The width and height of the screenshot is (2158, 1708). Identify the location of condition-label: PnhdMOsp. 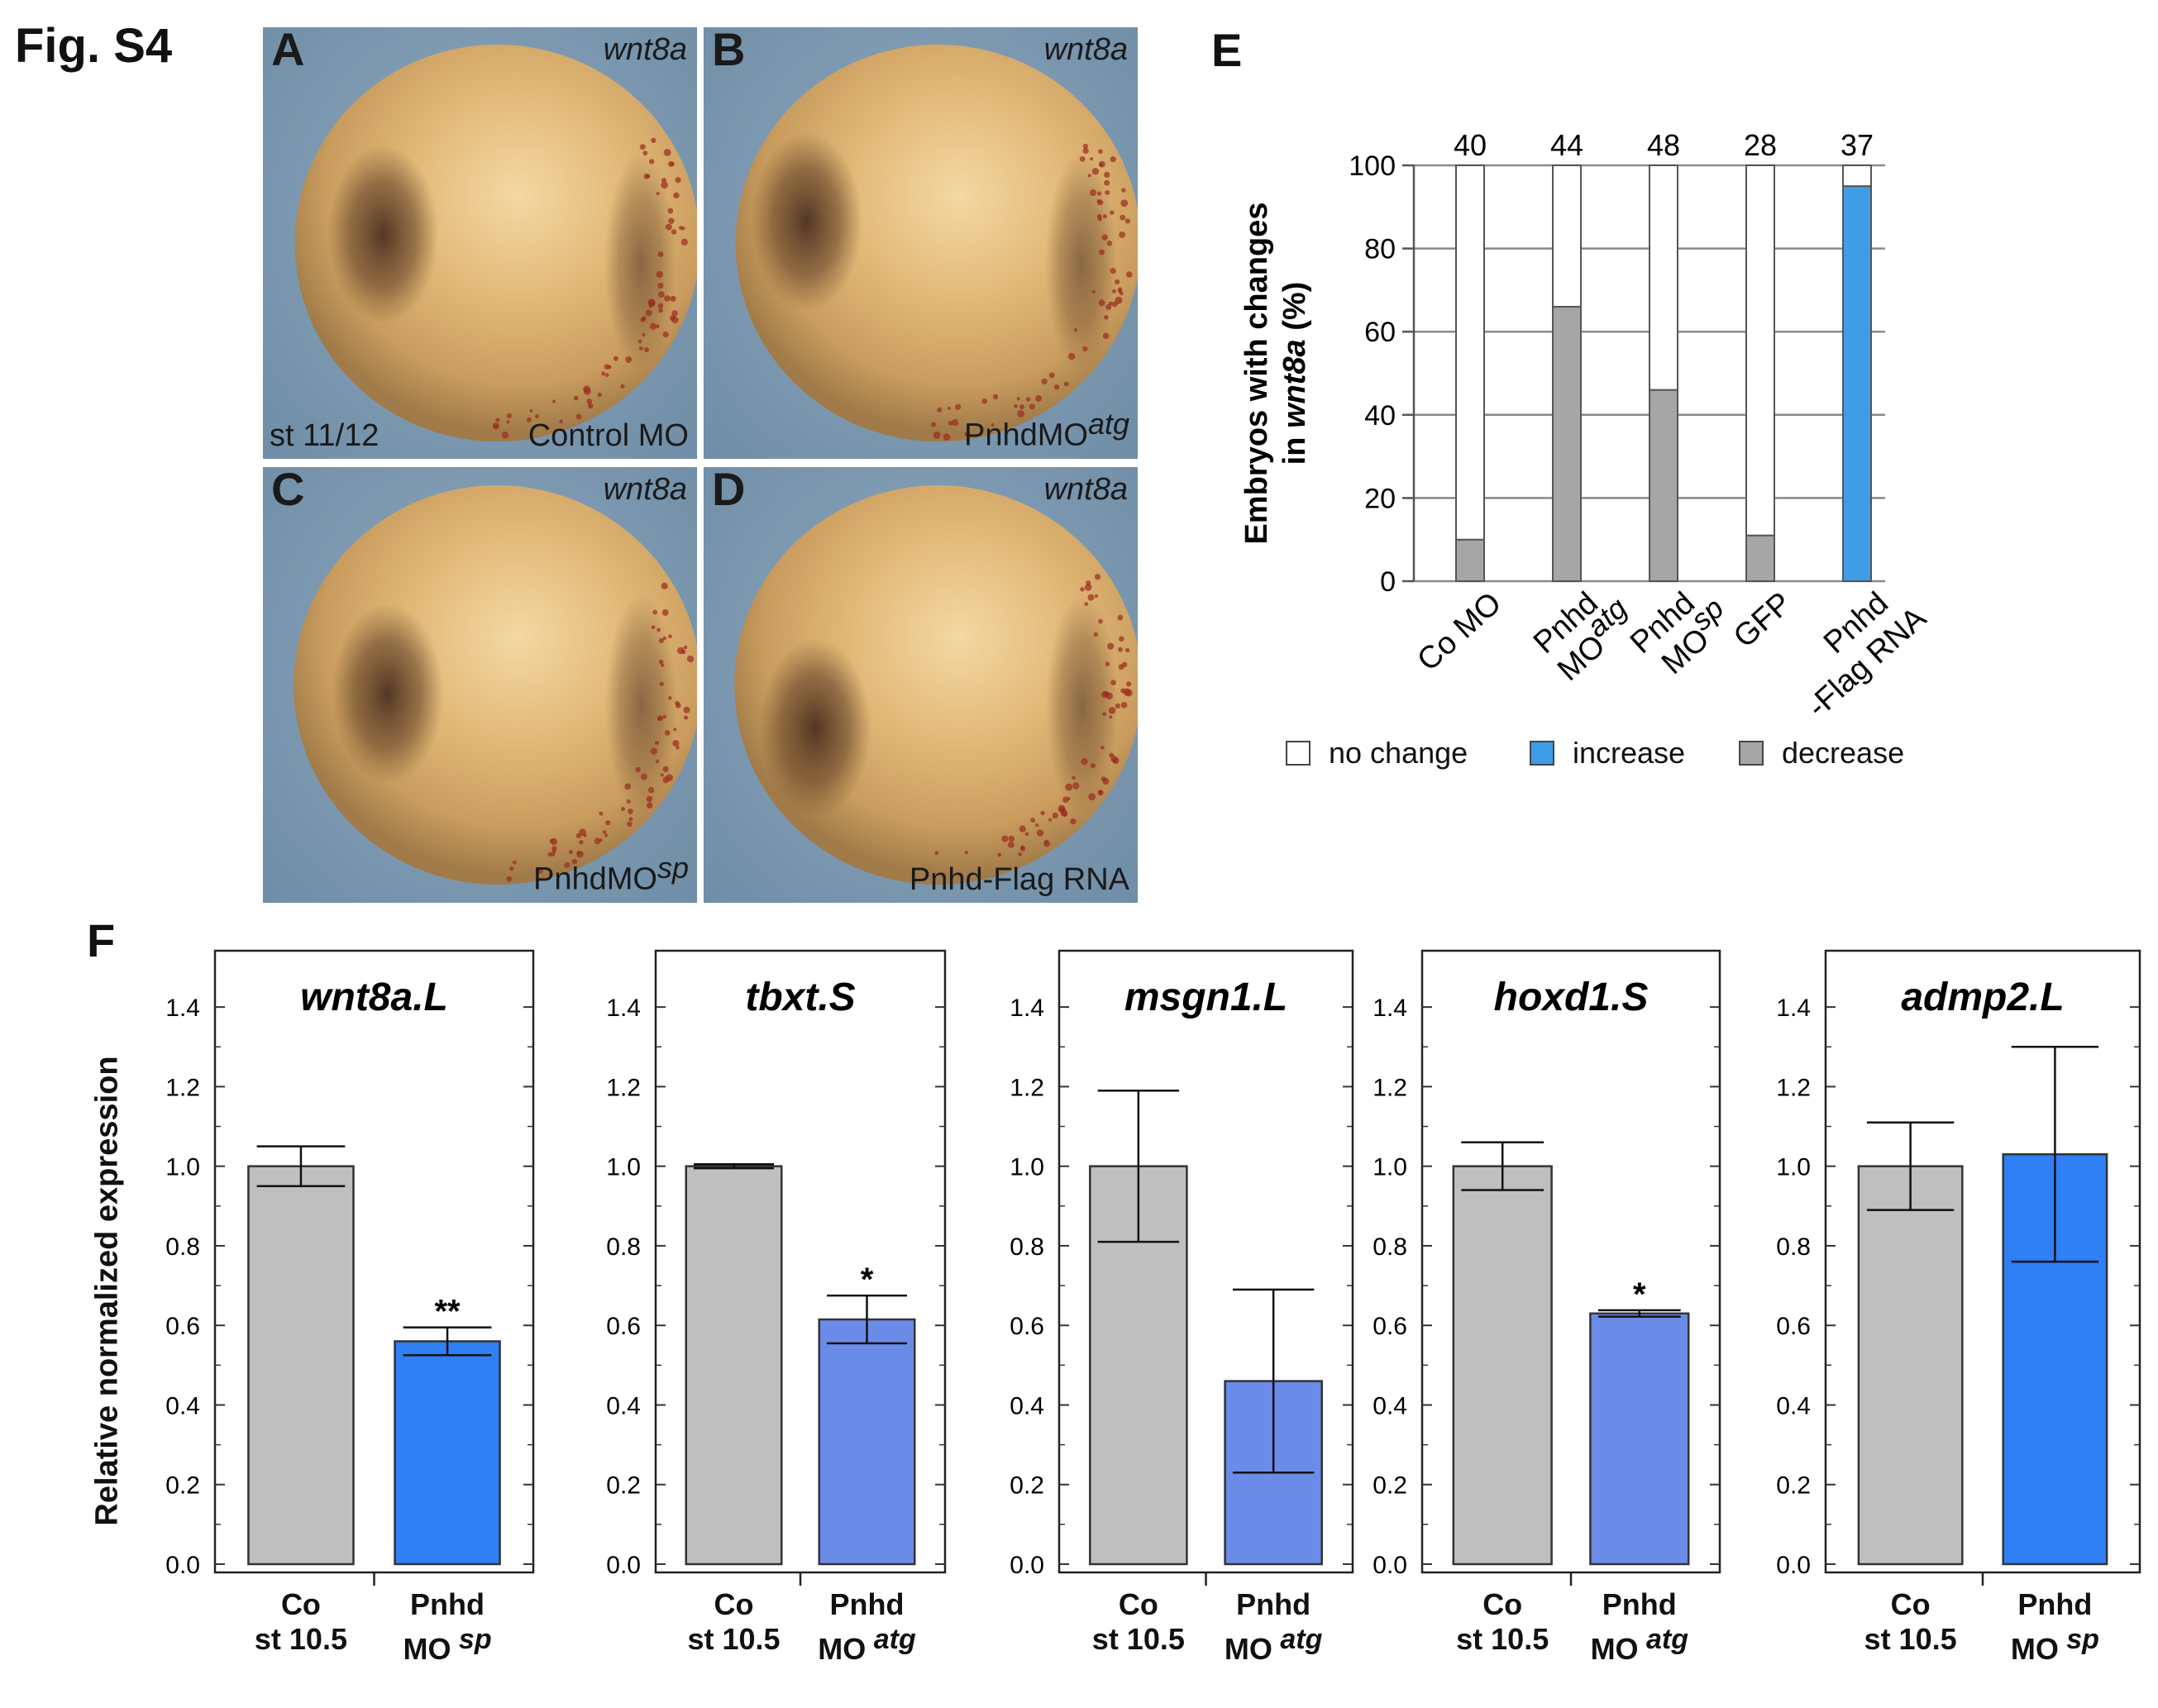
(611, 874).